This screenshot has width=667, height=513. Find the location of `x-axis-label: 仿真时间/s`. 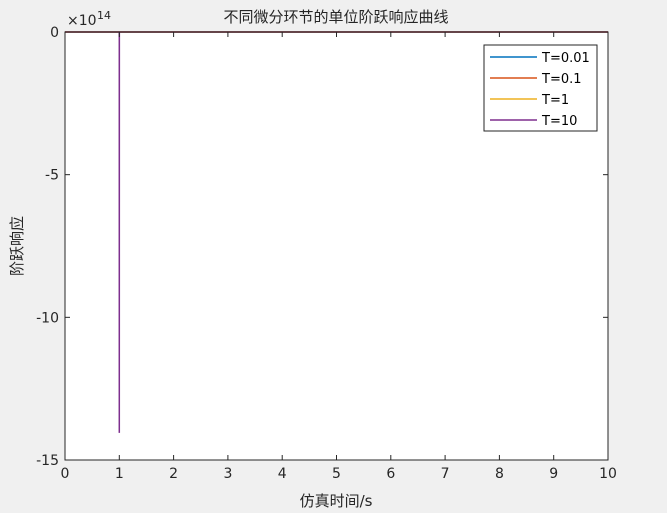

x-axis-label: 仿真时间/s is located at coordinates (336, 501).